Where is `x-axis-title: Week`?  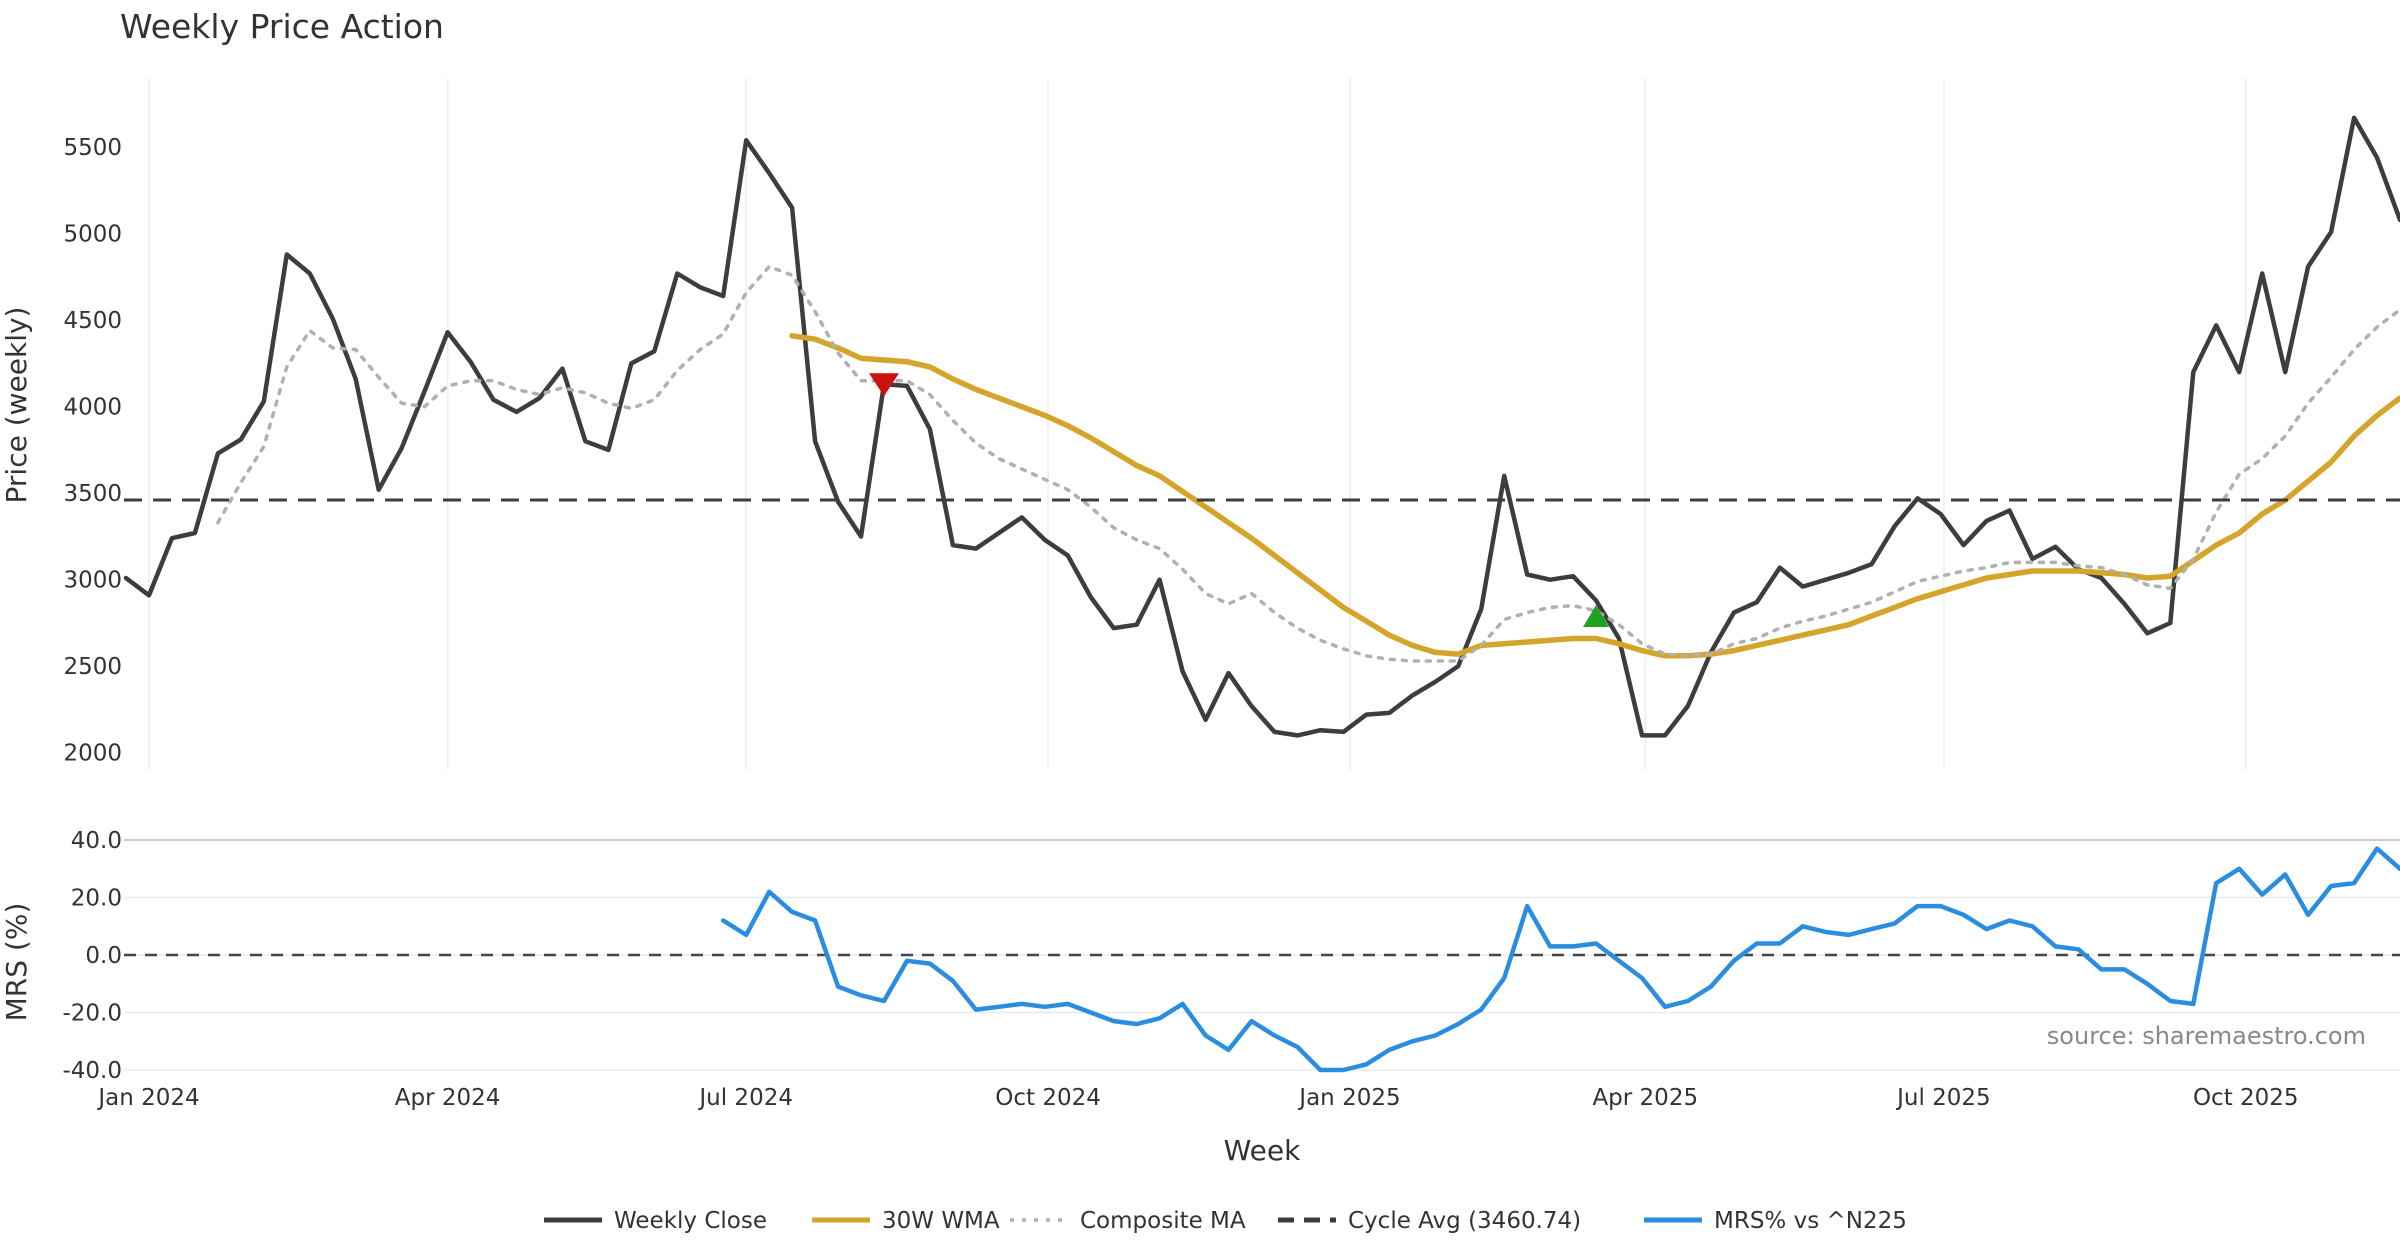
x-axis-title: Week is located at coordinates (1262, 1150).